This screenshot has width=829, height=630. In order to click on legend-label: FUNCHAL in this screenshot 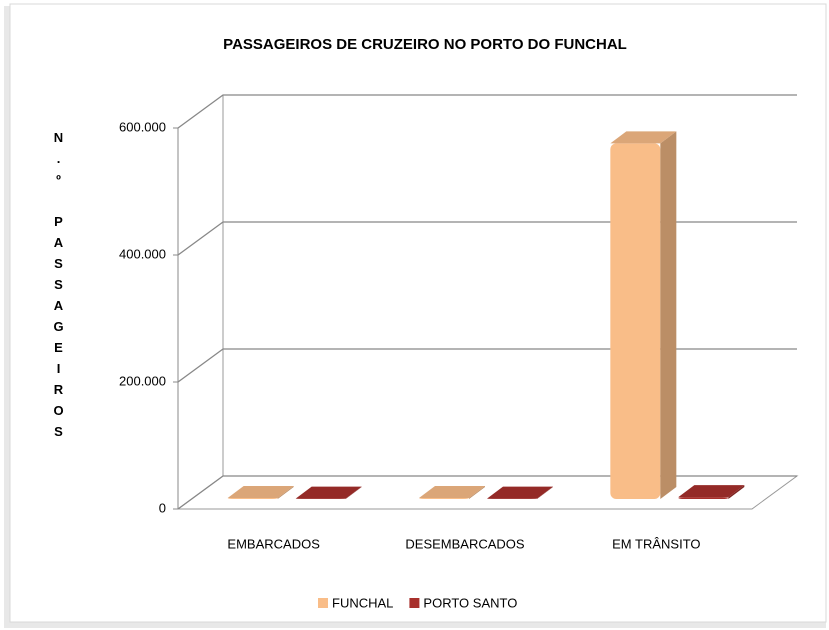, I will do `click(362, 602)`.